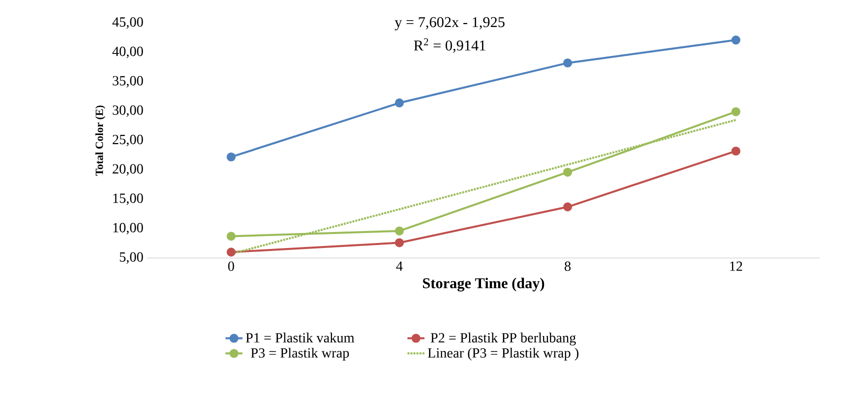 The width and height of the screenshot is (848, 414). I want to click on x-axis-title: Storage Time (day), so click(483, 285).